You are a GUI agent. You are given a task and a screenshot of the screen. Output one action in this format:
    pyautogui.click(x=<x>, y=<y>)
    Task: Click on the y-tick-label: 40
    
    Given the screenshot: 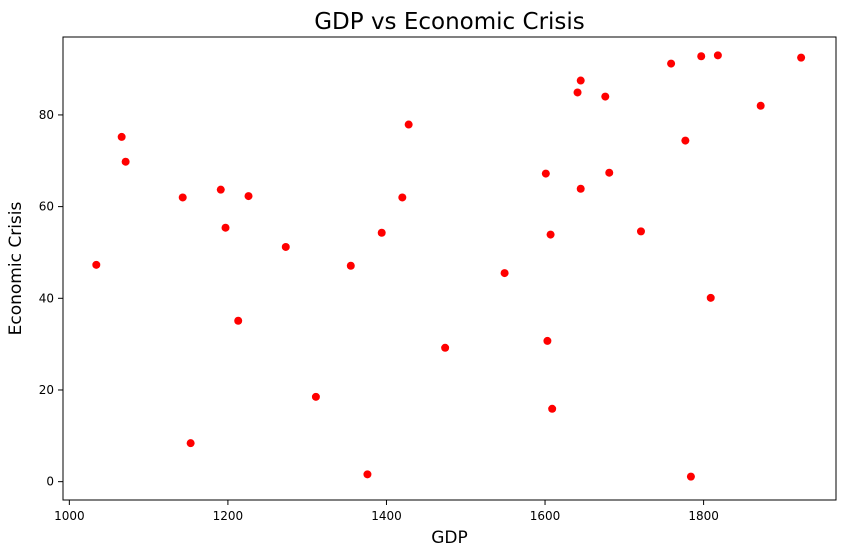 What is the action you would take?
    pyautogui.click(x=46, y=298)
    